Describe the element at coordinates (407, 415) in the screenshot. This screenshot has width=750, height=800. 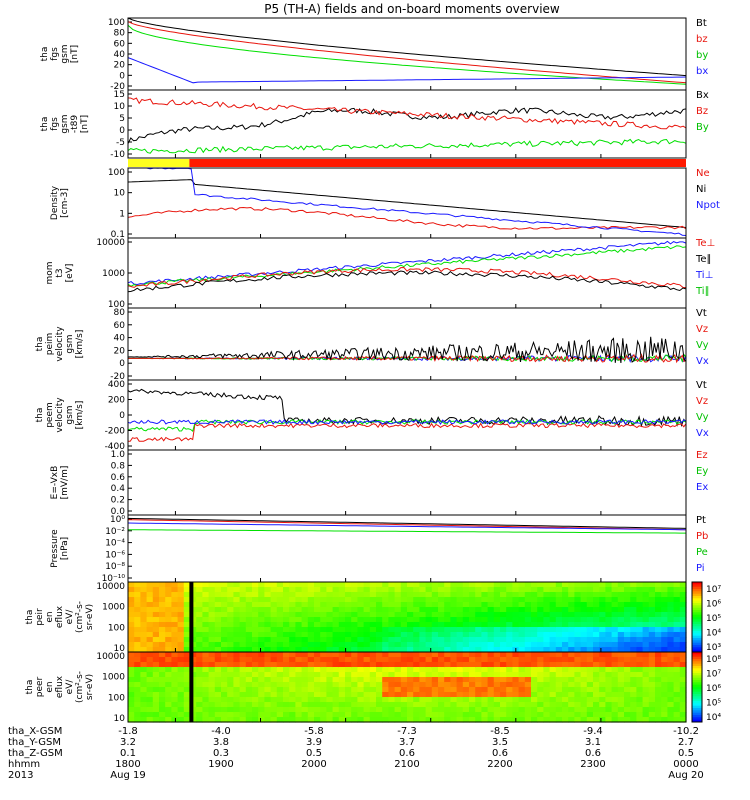
I see `panel-frame` at that location.